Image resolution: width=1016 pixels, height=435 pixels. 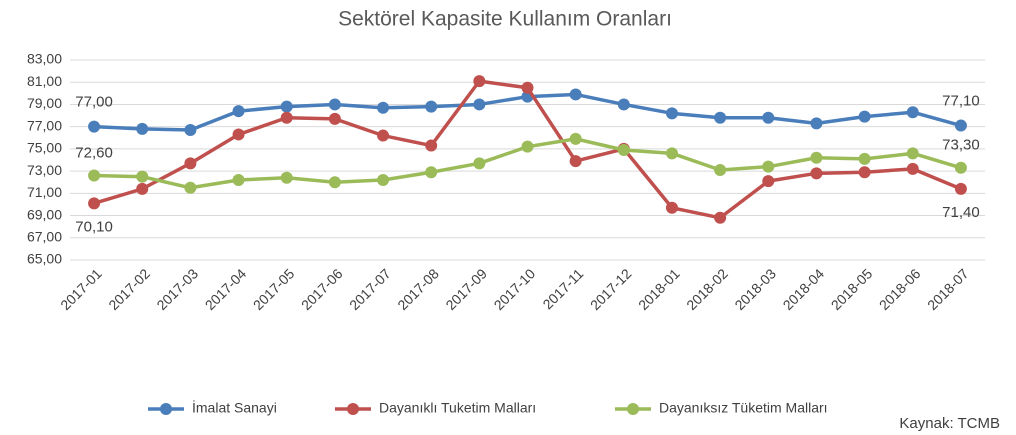 I want to click on source-note: Kaynak: TCMB, so click(x=949, y=423).